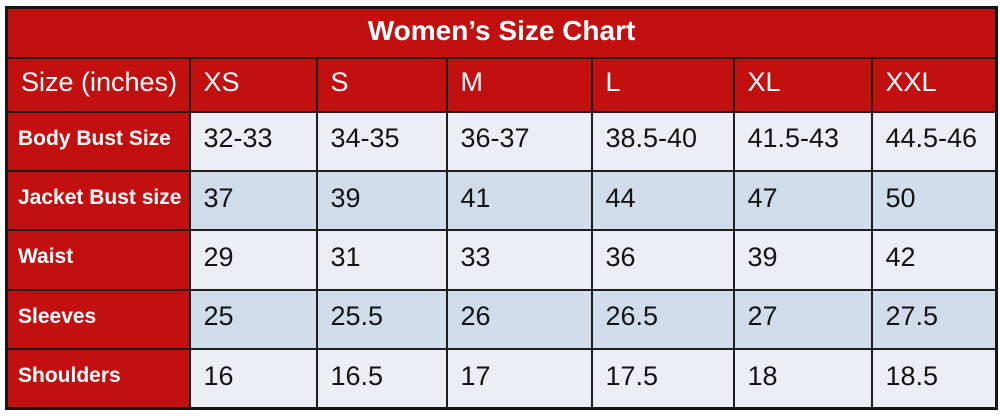 This screenshot has height=416, width=1000. I want to click on size-value-cell: 33, so click(519, 260).